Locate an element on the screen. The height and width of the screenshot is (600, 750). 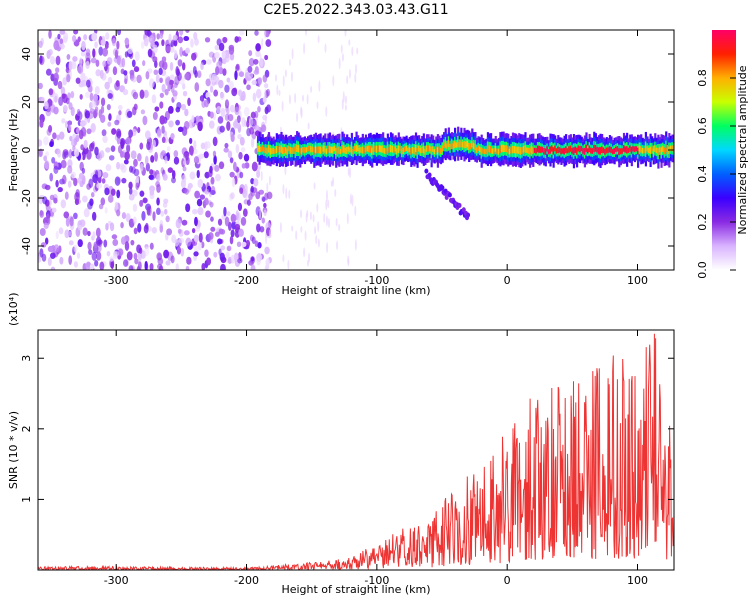
colorbar-gradient is located at coordinates (724, 150).